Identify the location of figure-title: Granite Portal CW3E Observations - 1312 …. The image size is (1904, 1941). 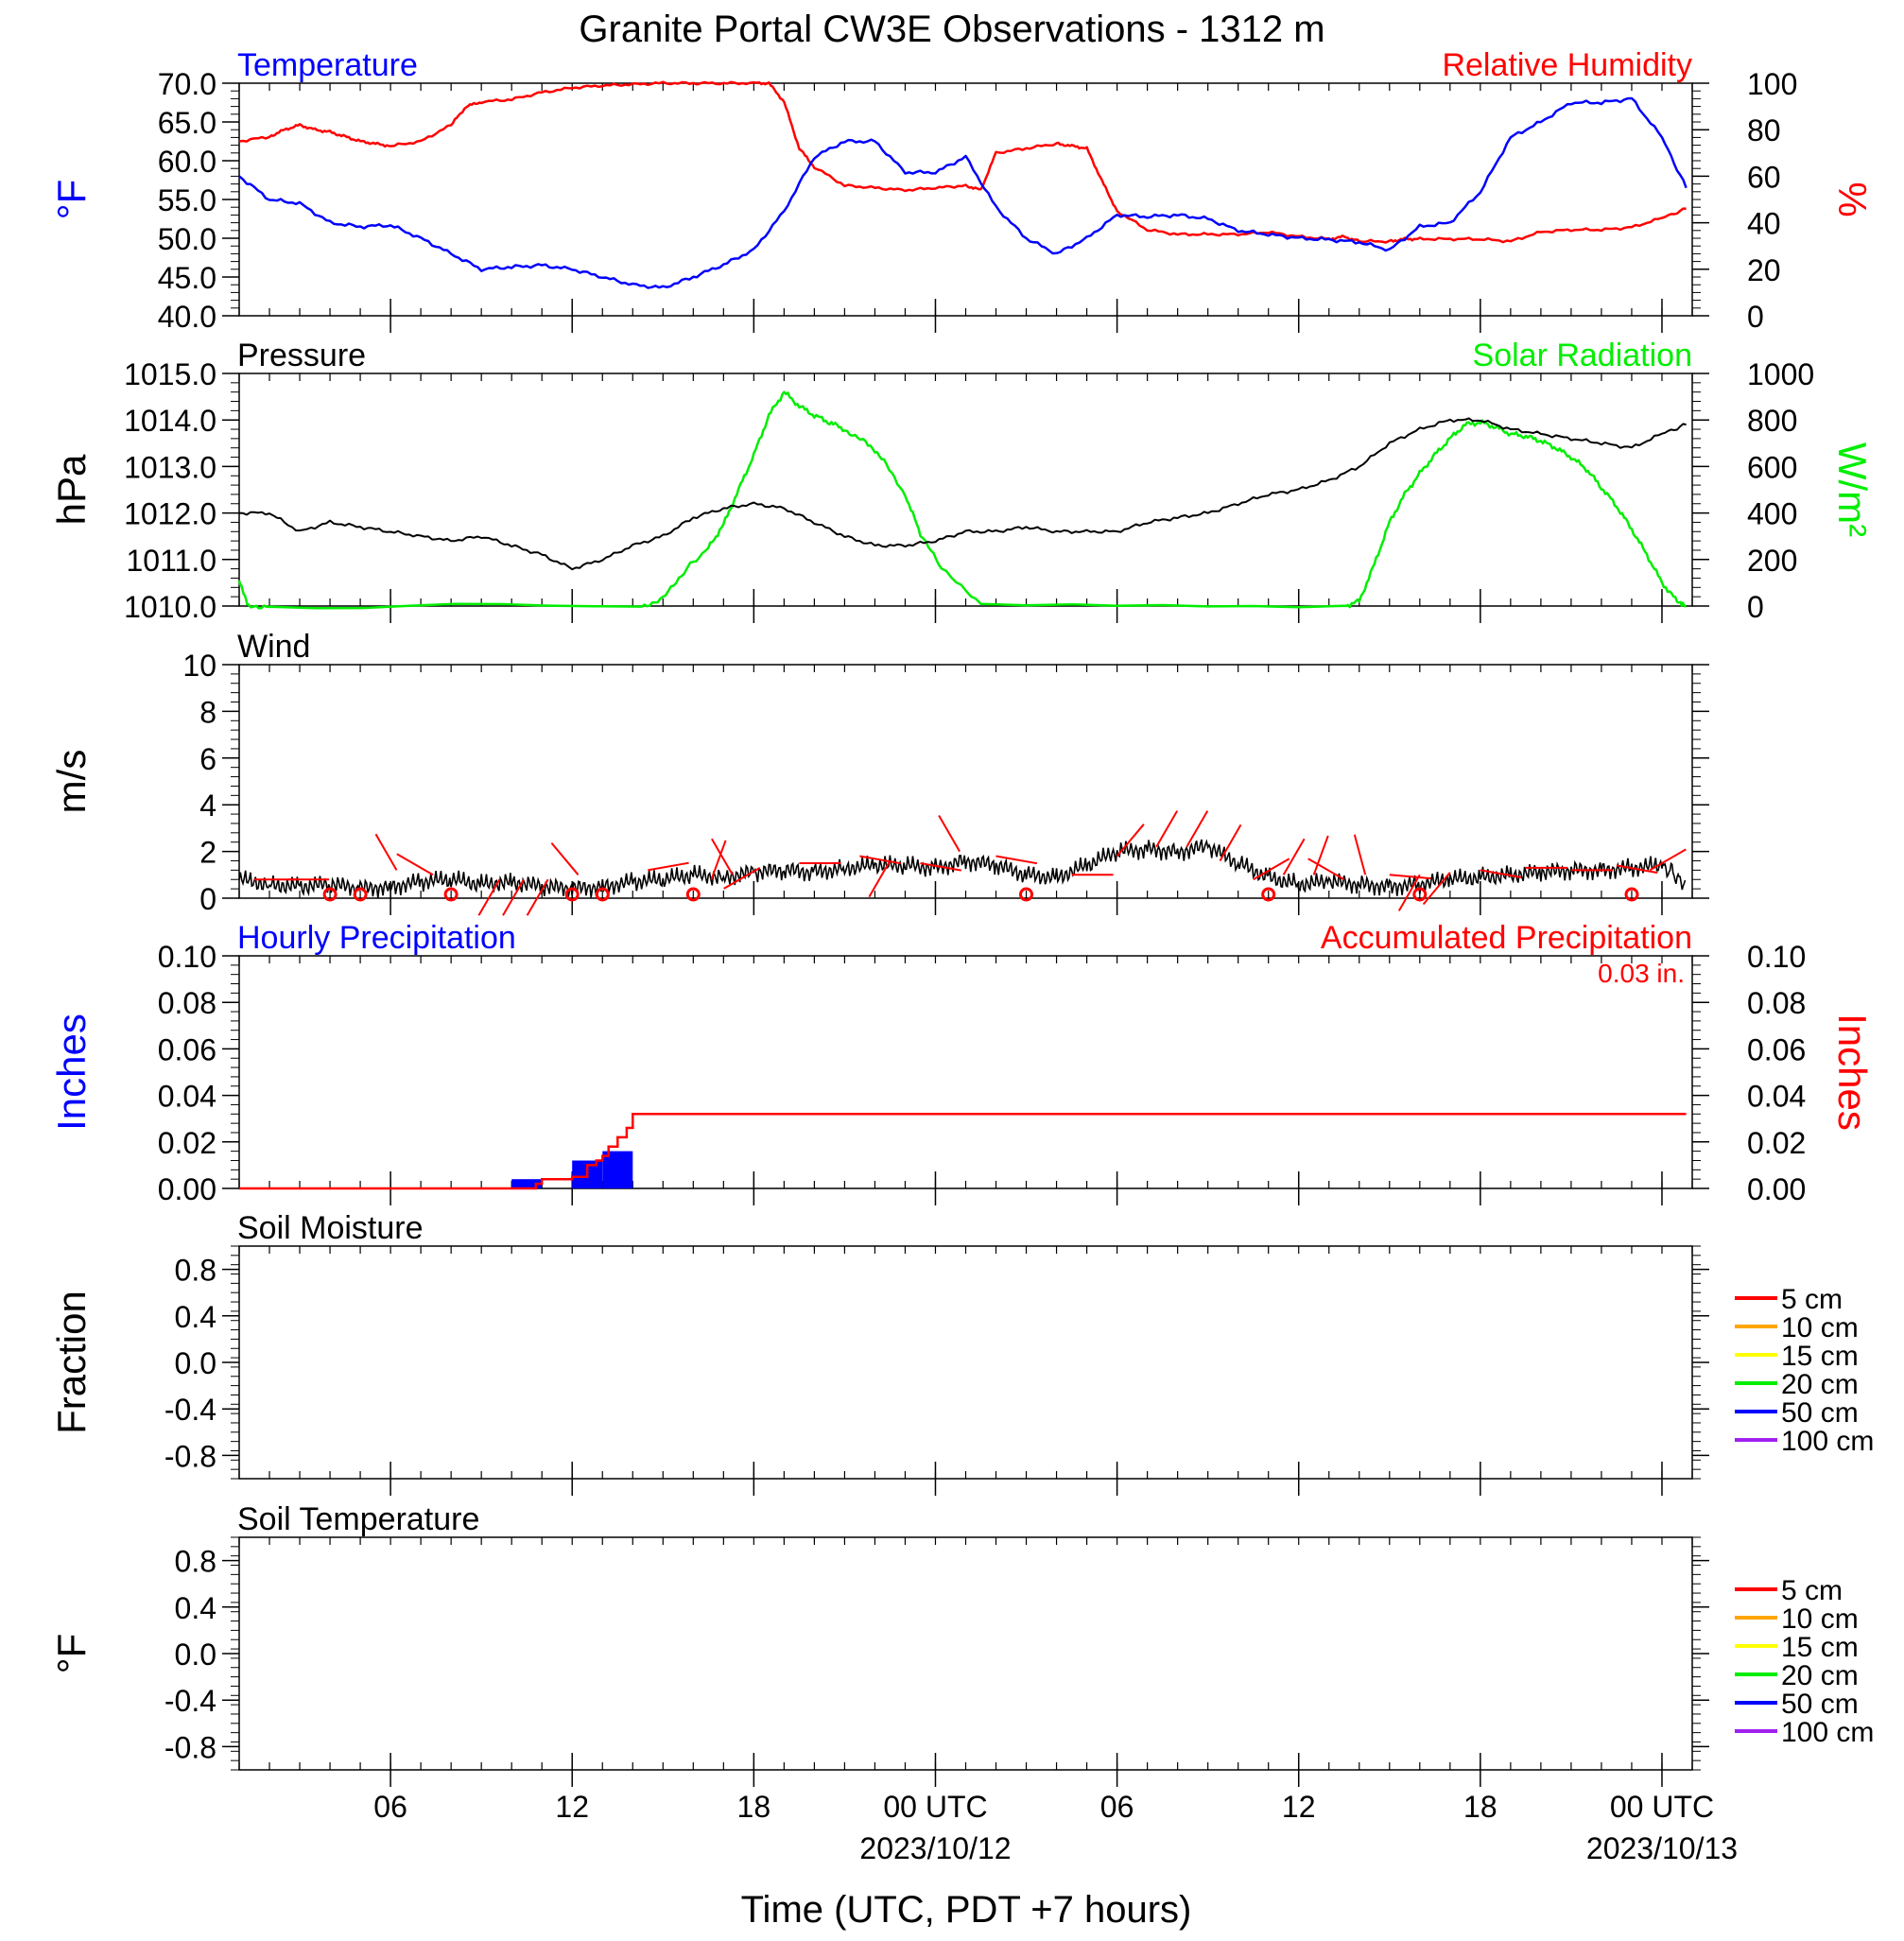
(951, 30).